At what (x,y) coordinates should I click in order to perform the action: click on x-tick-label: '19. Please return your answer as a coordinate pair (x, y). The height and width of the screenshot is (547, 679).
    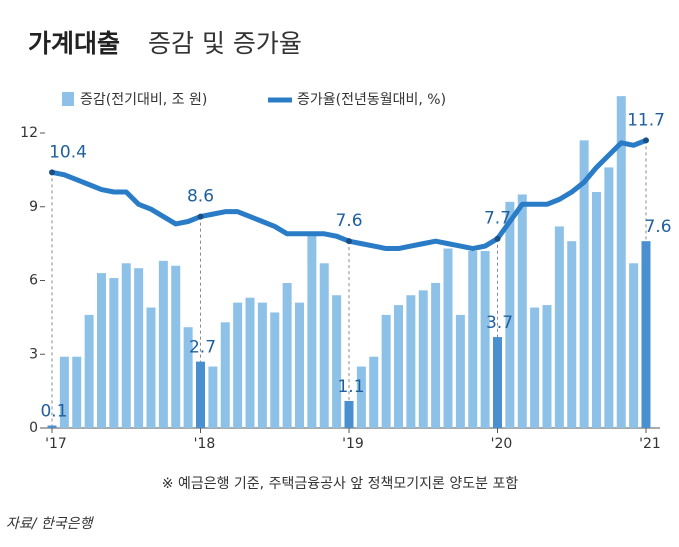
    Looking at the image, I should click on (353, 444).